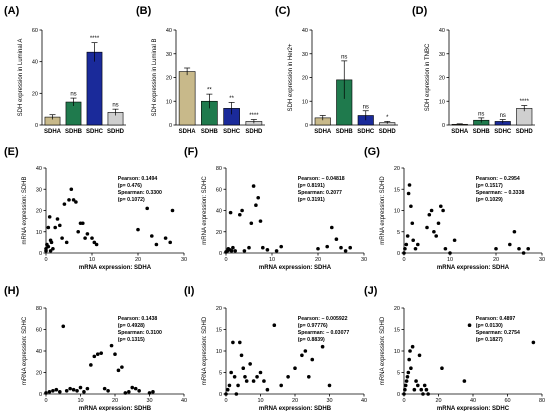  What do you see at coordinates (94, 88) in the screenshot?
I see `bar-sdhc` at bounding box center [94, 88].